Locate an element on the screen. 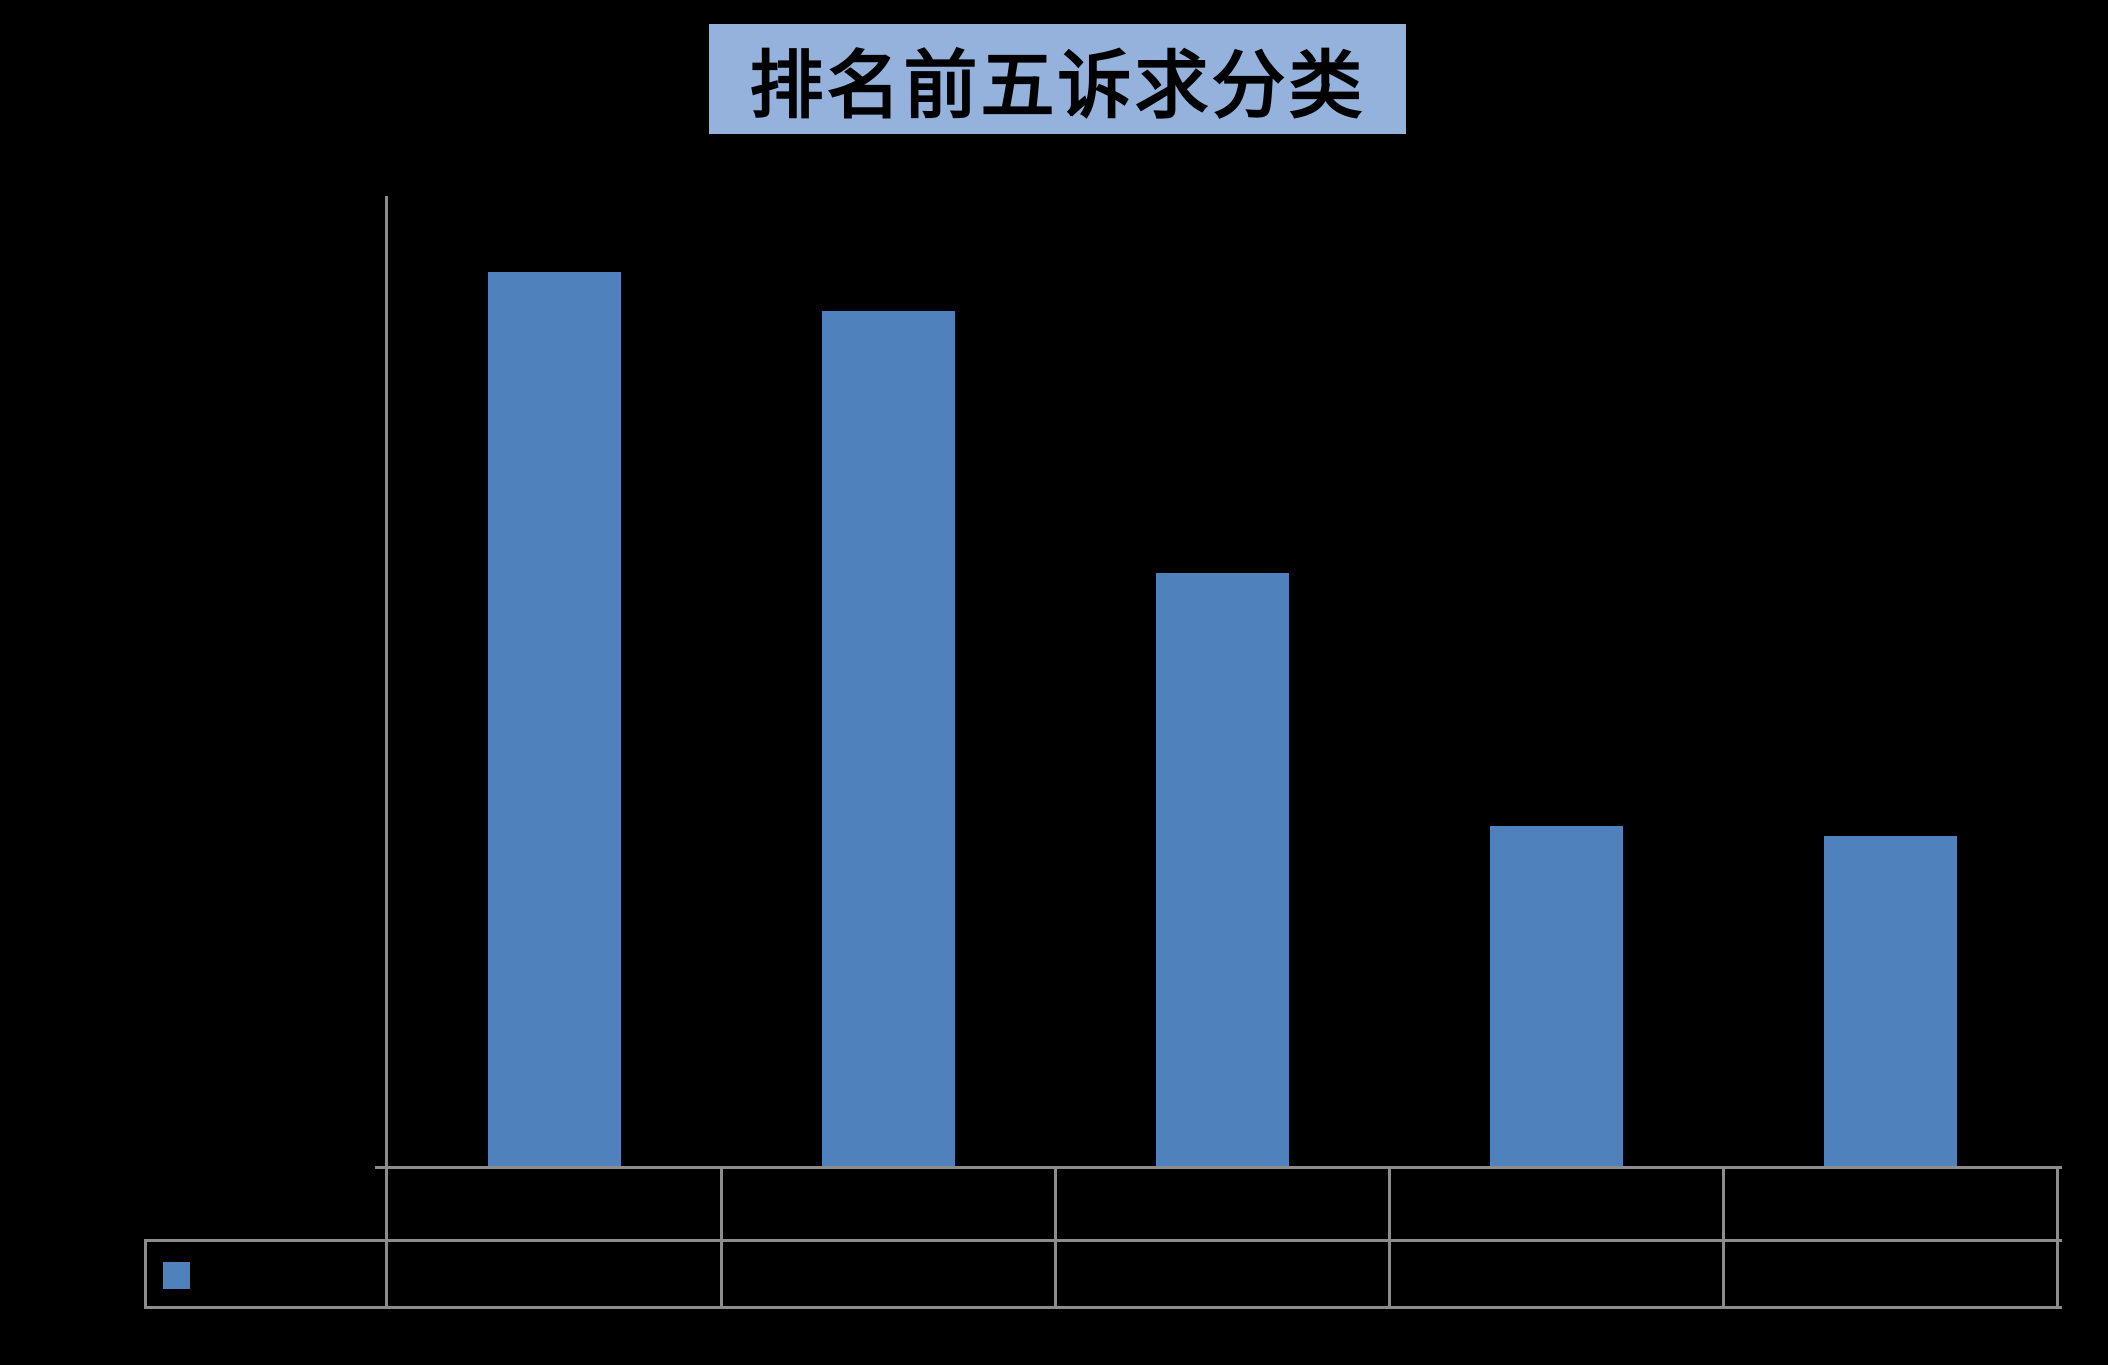  table-bottom-border is located at coordinates (1103, 1307).